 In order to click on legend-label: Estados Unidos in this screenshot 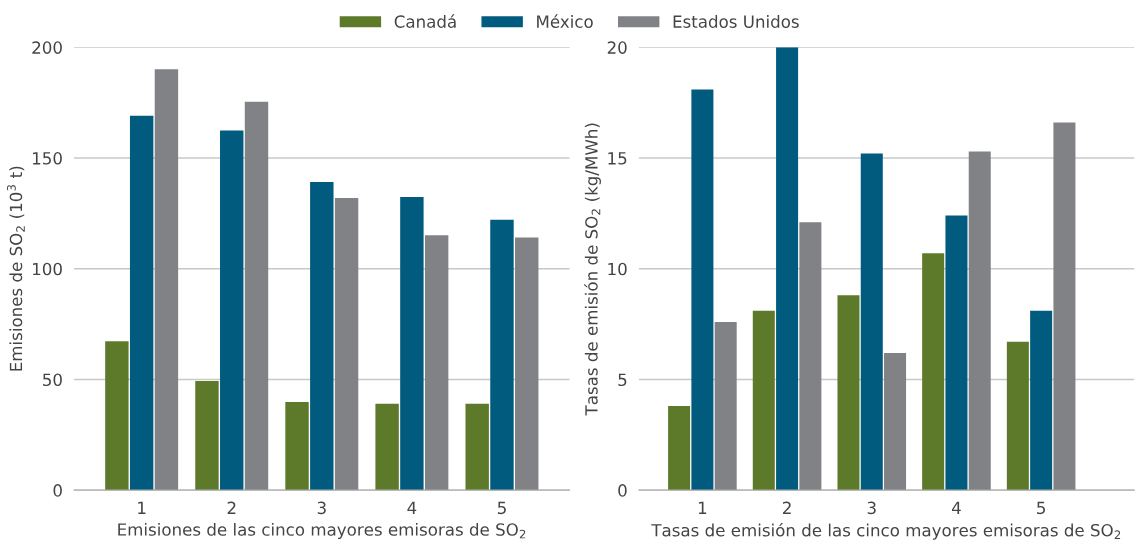, I will do `click(736, 21)`.